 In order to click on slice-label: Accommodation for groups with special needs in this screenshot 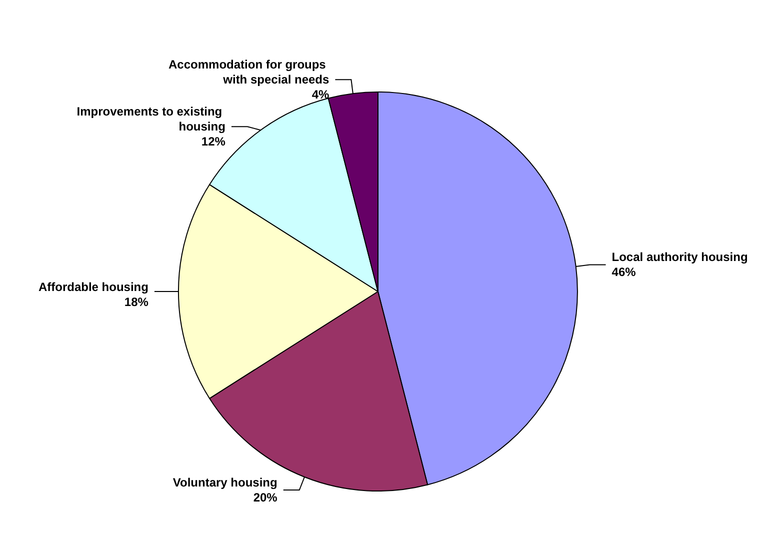, I will do `click(249, 72)`.